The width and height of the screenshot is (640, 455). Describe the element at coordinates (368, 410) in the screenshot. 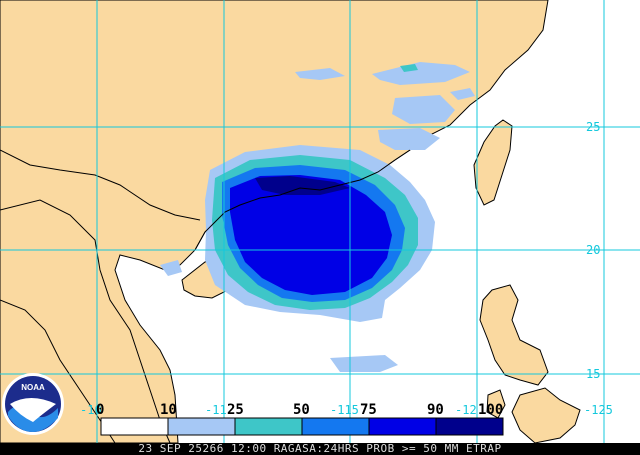

I see `legend-tick-75: 75` at that location.